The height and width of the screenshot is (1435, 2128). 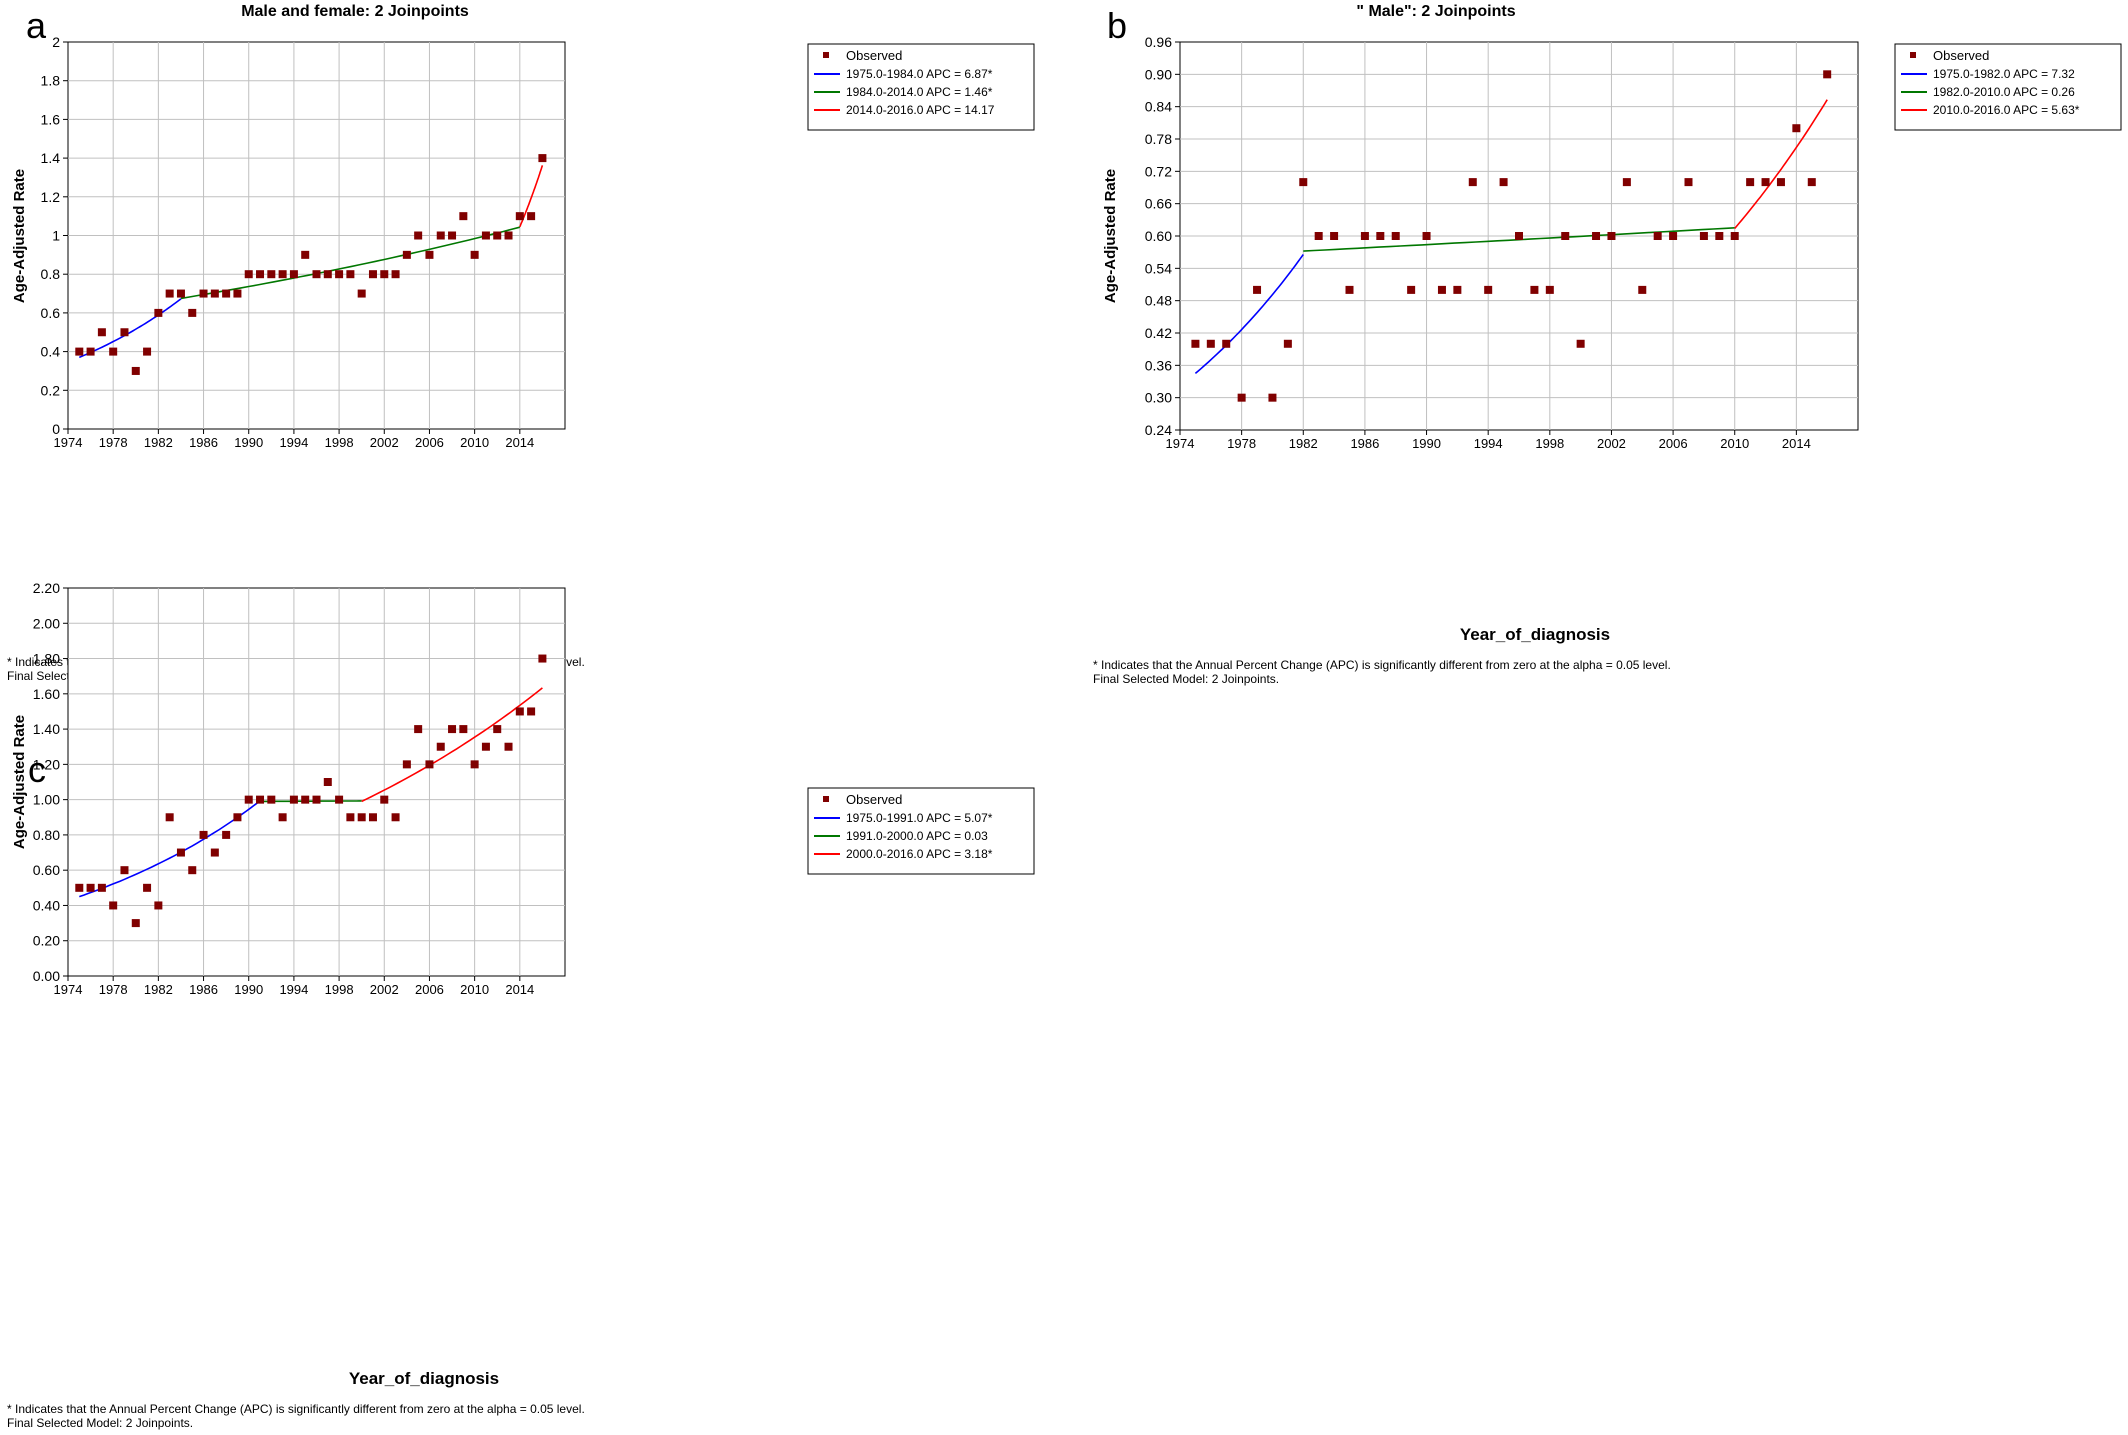 What do you see at coordinates (519, 989) in the screenshot?
I see `x-tick-label: 2014` at bounding box center [519, 989].